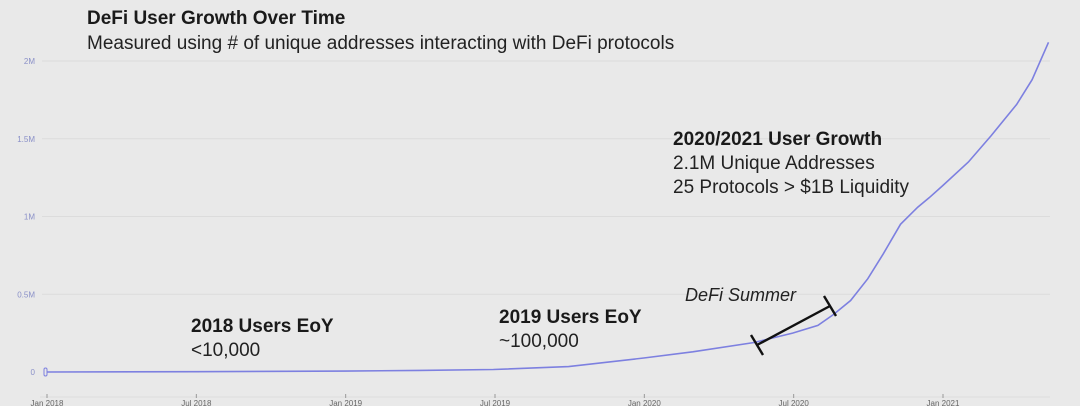  What do you see at coordinates (570, 317) in the screenshot?
I see `2019-annotation-title: 2019 Users EoY` at bounding box center [570, 317].